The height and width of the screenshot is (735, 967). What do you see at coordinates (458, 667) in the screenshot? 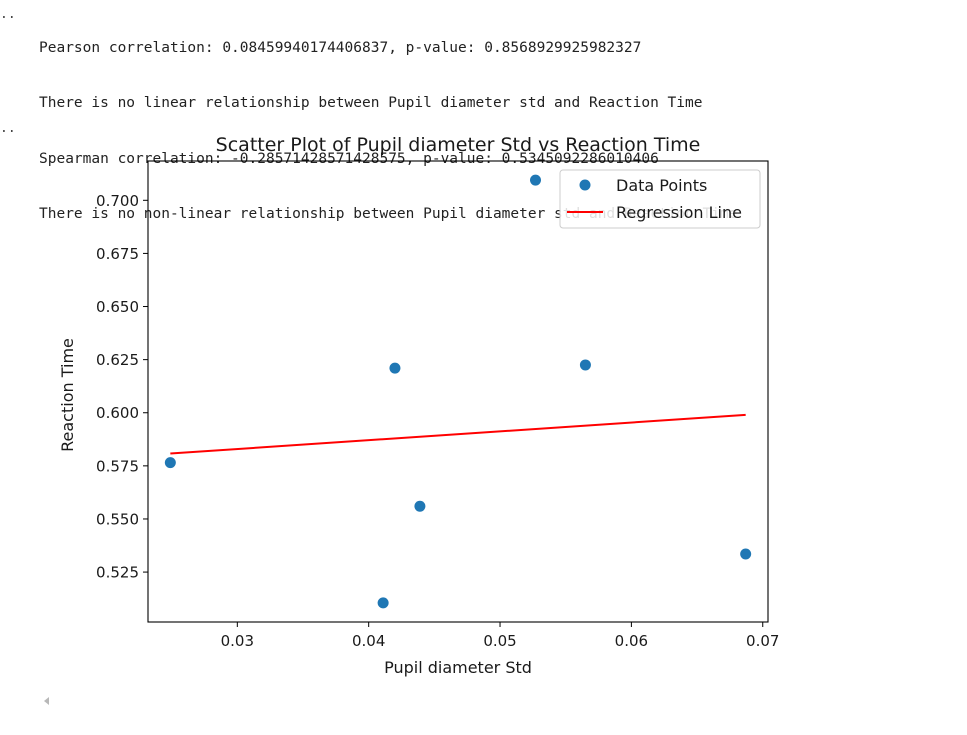
I see `x-axis-label: Pupil diameter Std` at bounding box center [458, 667].